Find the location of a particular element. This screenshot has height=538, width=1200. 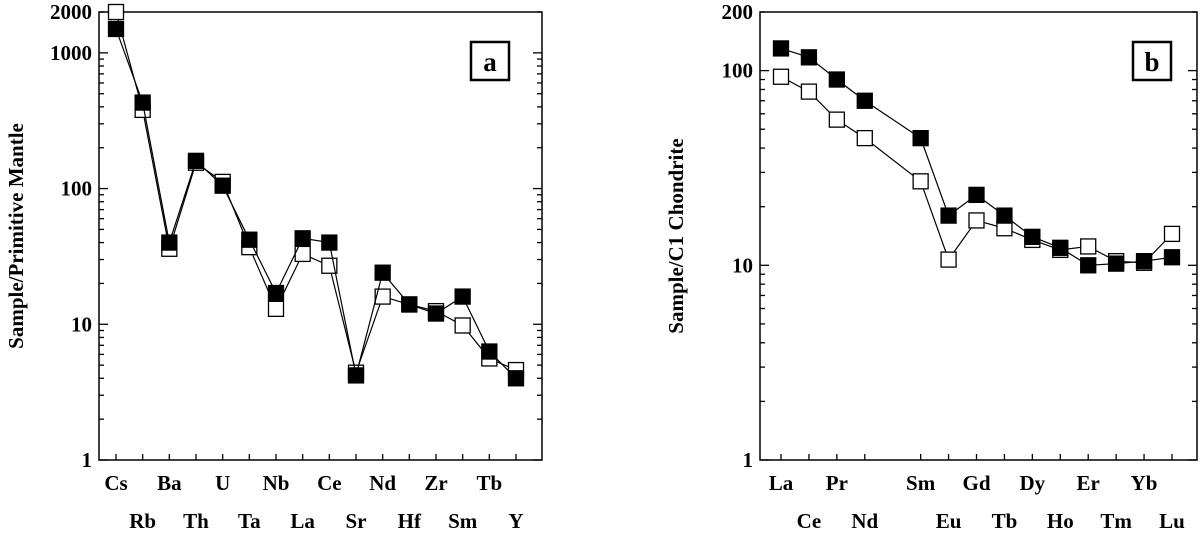

x-tick-label: U is located at coordinates (222, 483).